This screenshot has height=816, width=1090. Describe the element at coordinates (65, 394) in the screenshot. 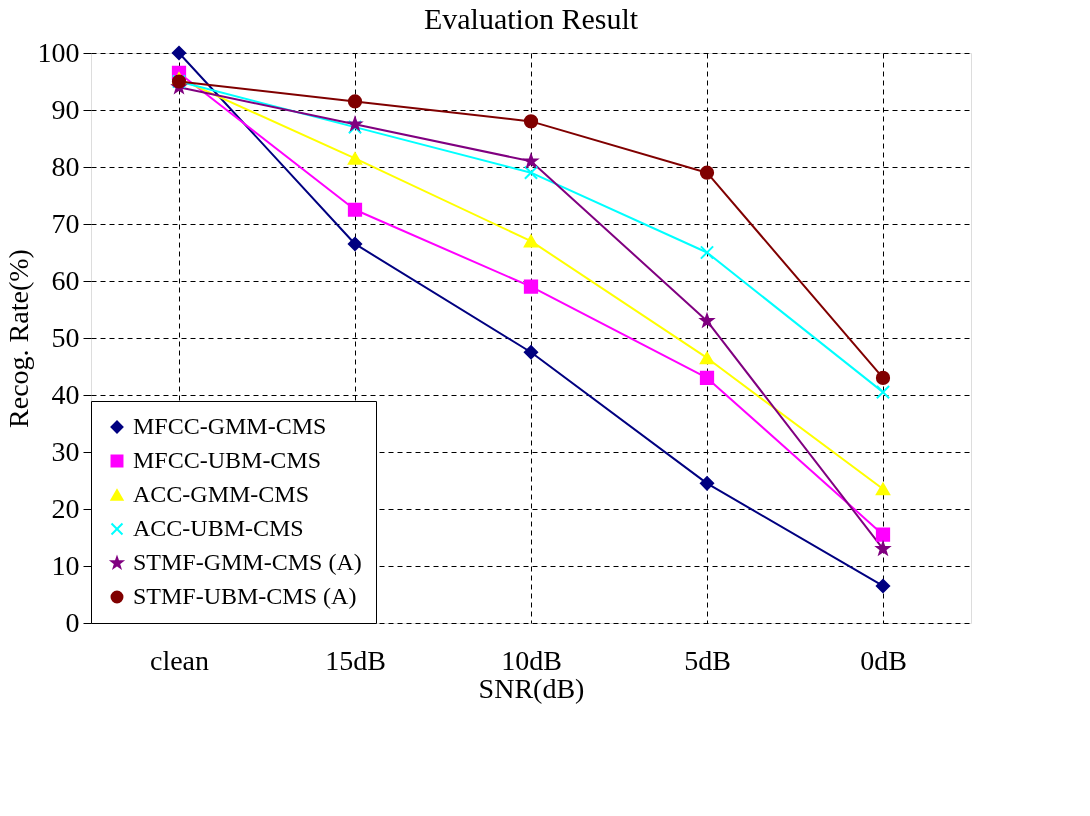

I see `y-tick-label: 40` at that location.